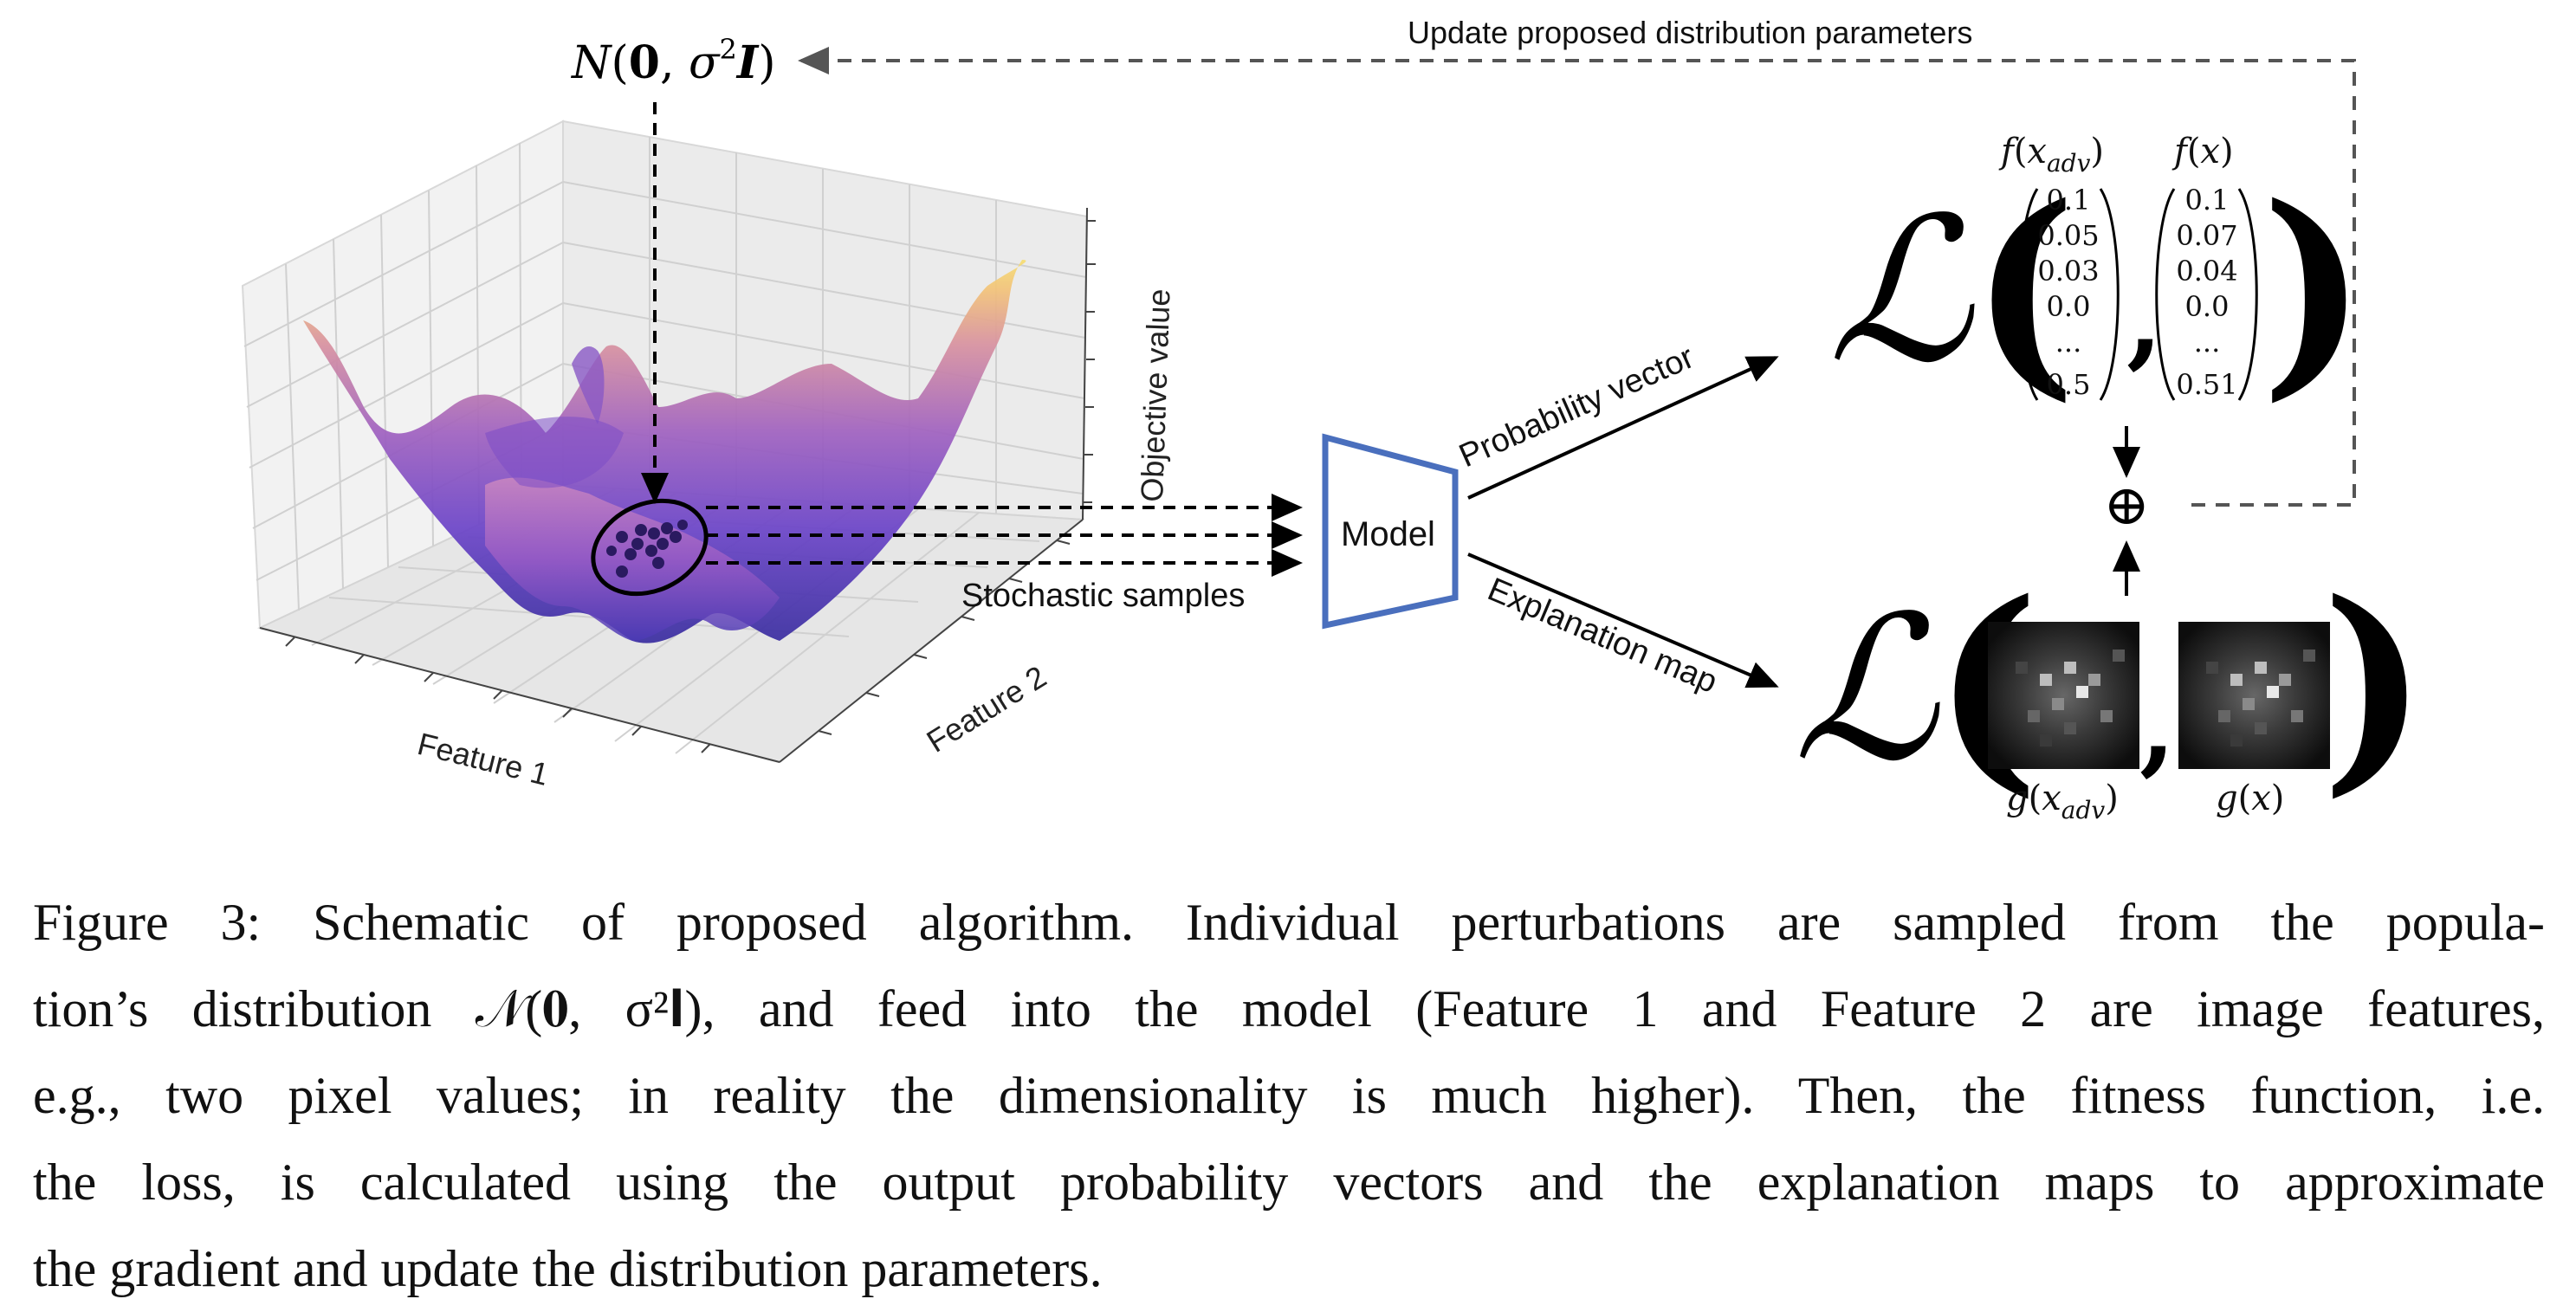 This screenshot has width=2576, height=1312. What do you see at coordinates (664, 451) in the screenshot?
I see `objective-surface` at bounding box center [664, 451].